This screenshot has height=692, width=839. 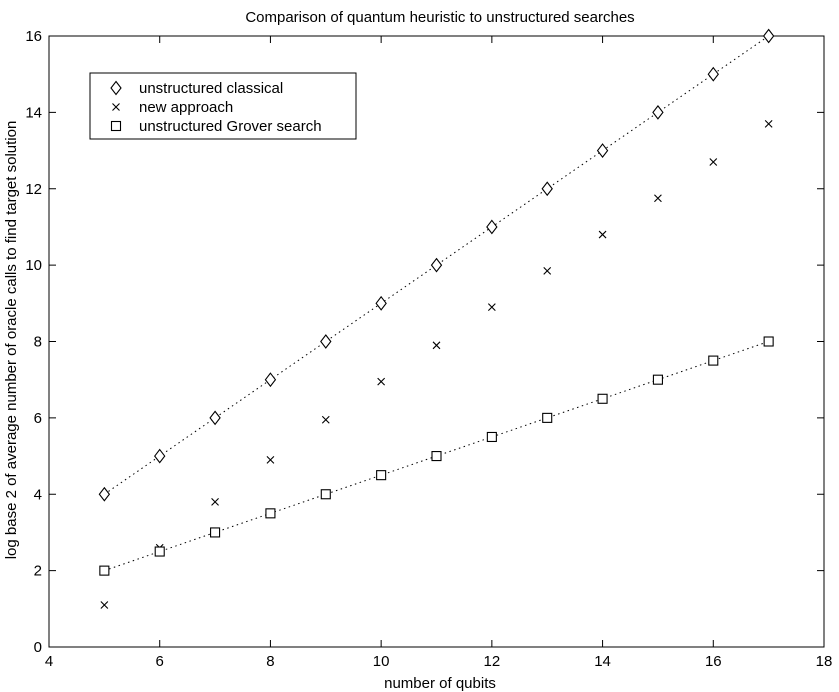 I want to click on y-tick-label: 8, so click(x=38, y=342).